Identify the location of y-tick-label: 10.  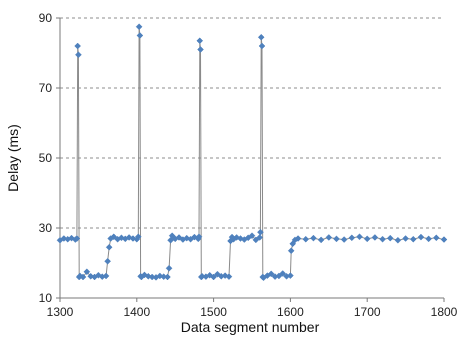
(46, 298).